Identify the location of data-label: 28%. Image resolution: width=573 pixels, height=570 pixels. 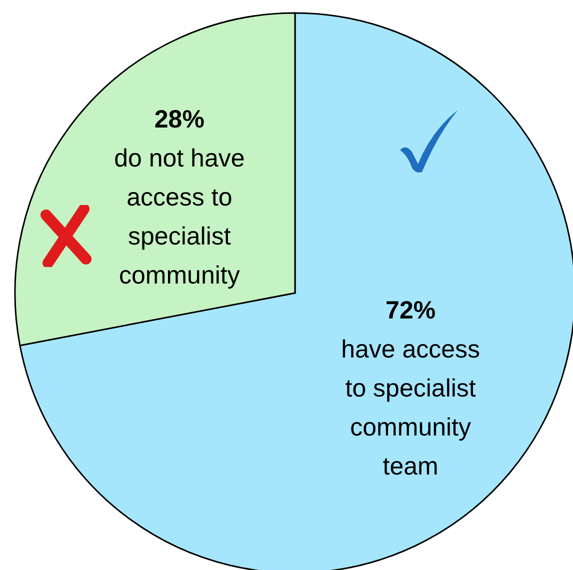
(179, 119).